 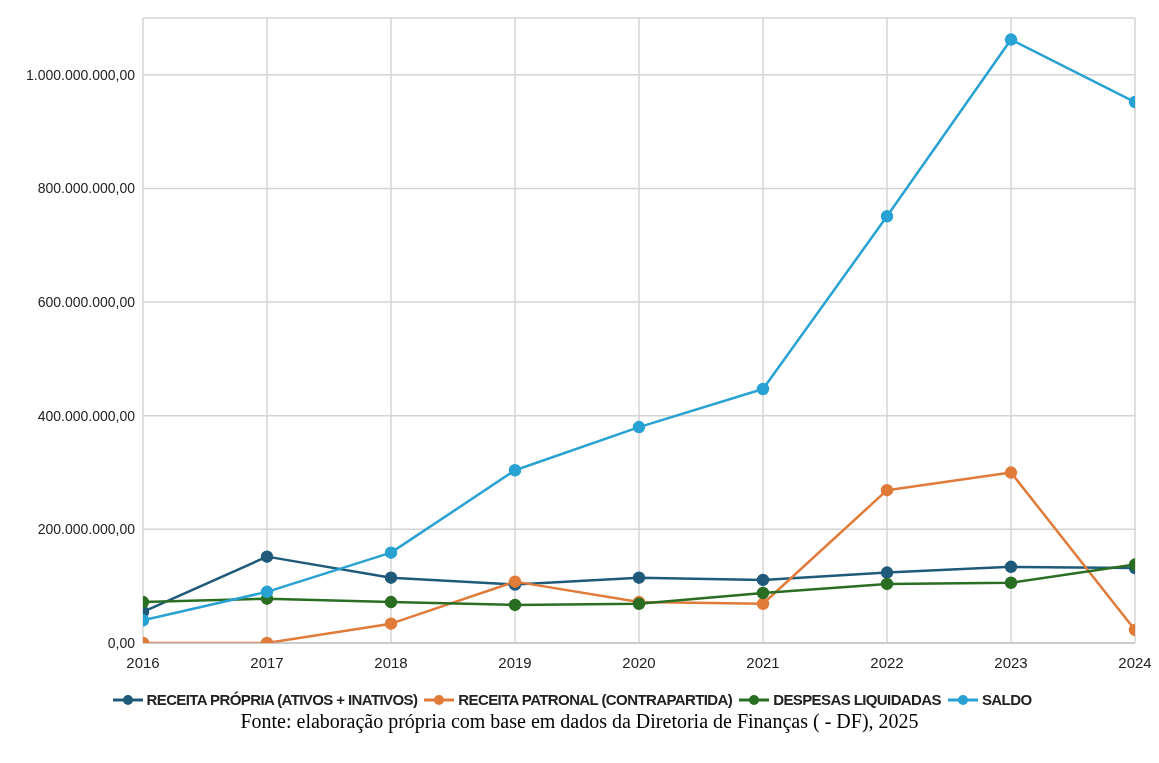 What do you see at coordinates (267, 662) in the screenshot?
I see `x-tick-label: 2017` at bounding box center [267, 662].